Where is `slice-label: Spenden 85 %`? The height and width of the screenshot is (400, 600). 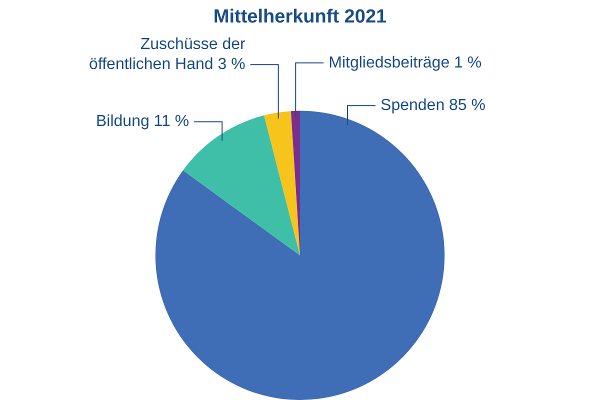
slice-label: Spenden 85 % is located at coordinates (433, 105).